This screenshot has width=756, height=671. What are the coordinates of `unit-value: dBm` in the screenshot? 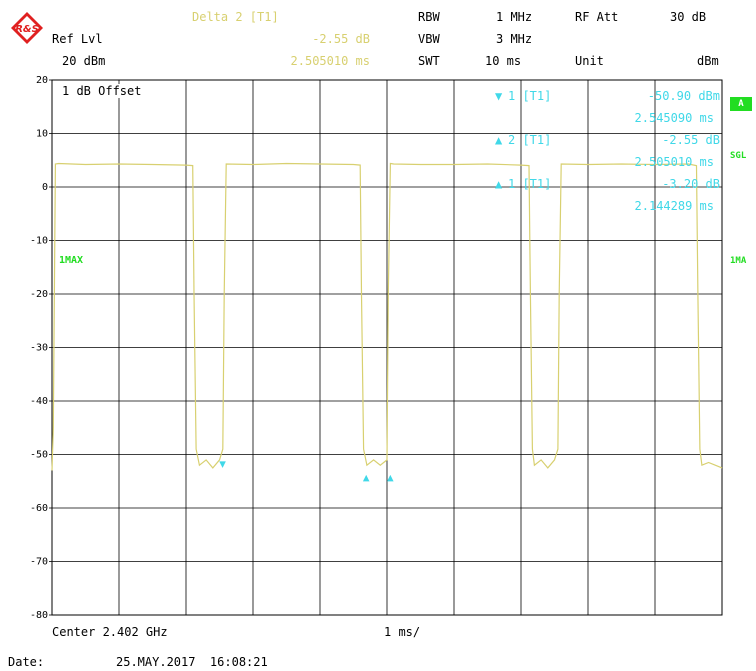 It's located at (708, 61).